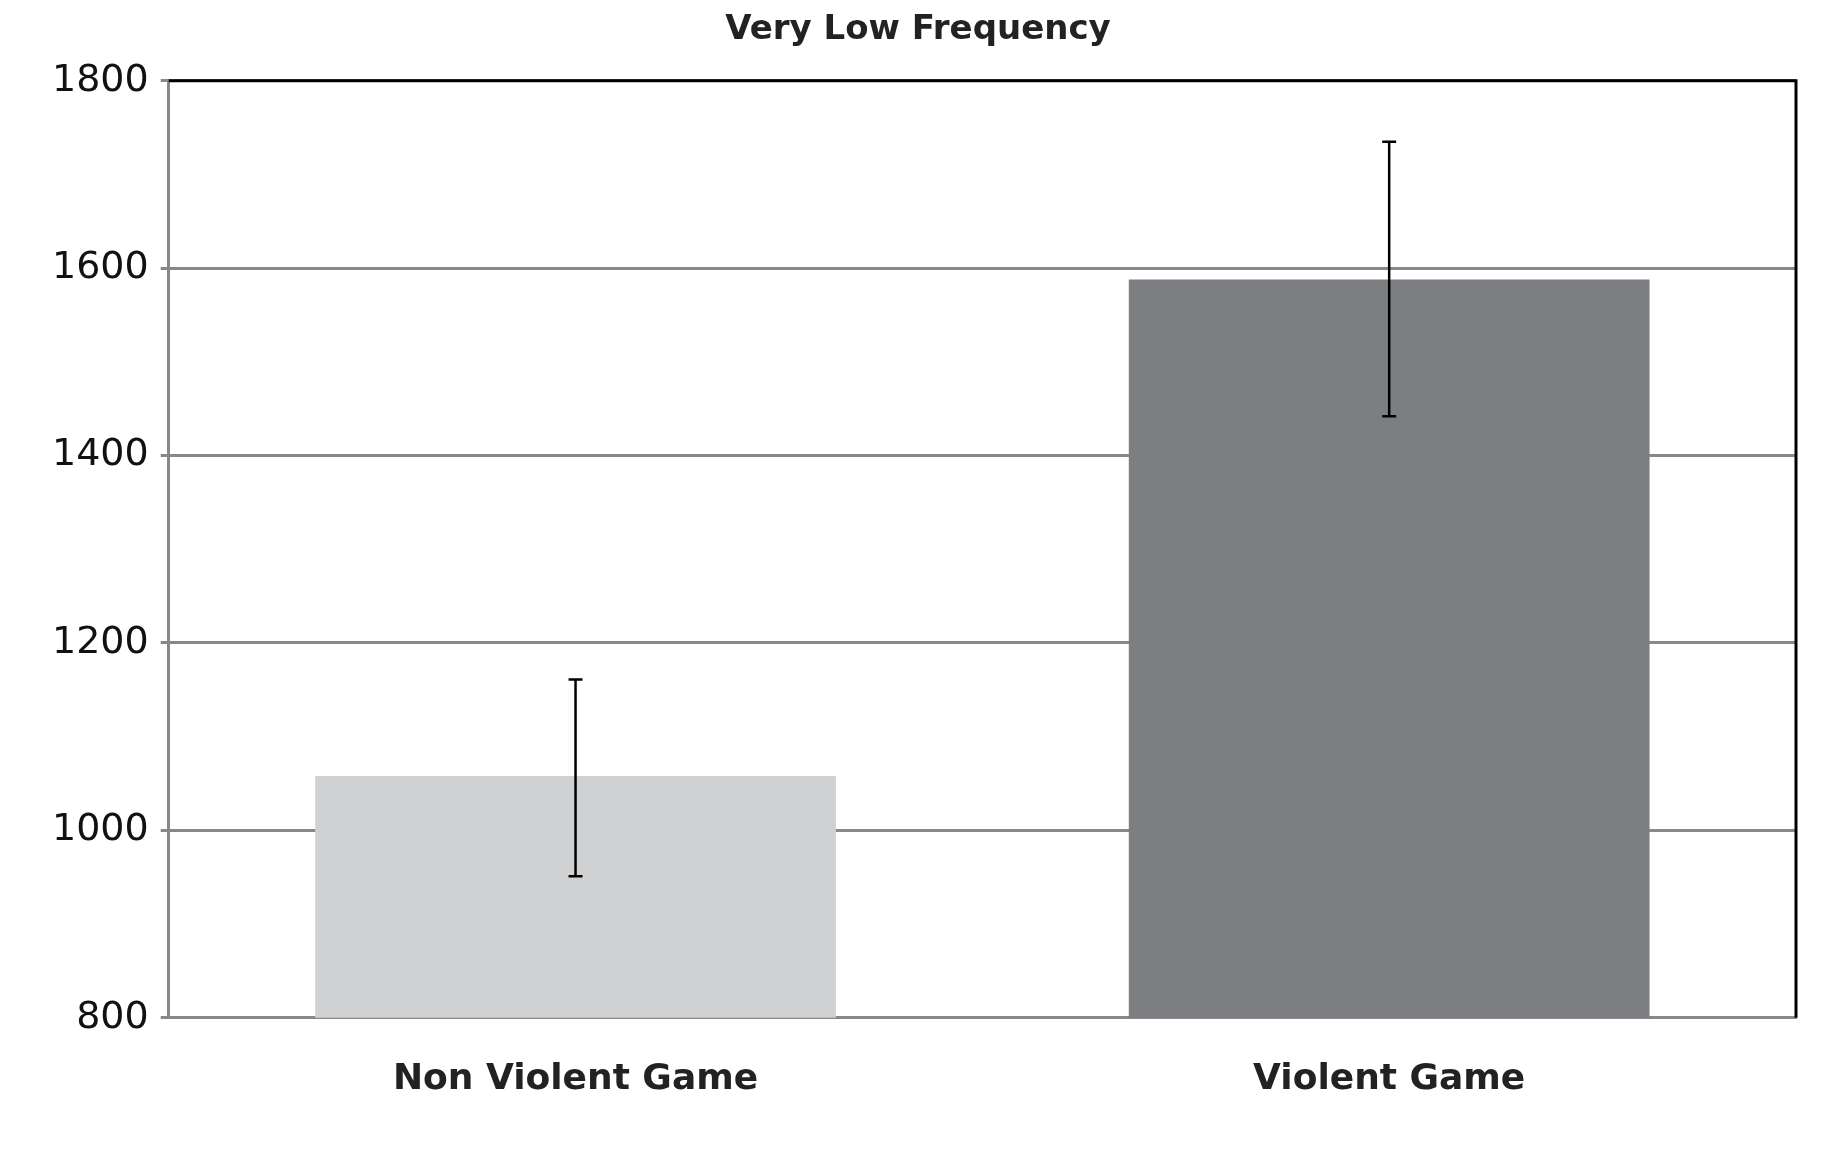 This screenshot has width=1836, height=1151. I want to click on y-tick-label: 1400, so click(100, 452).